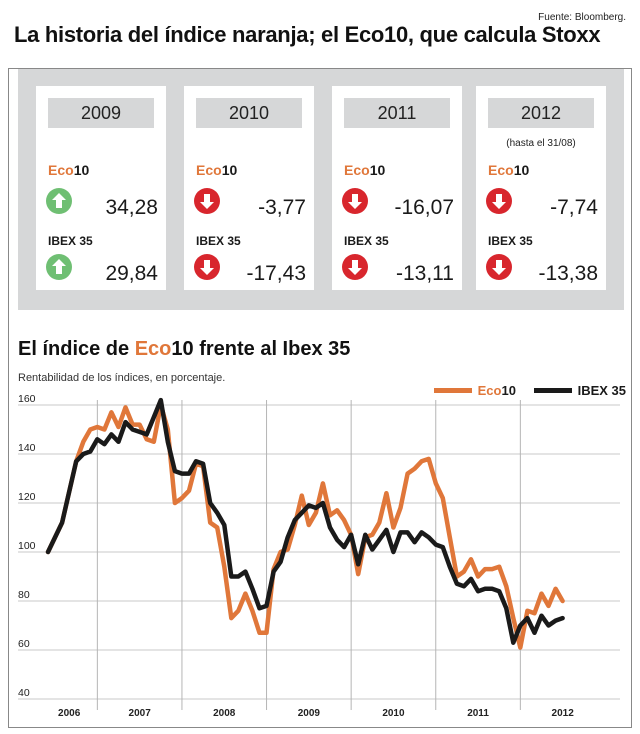  What do you see at coordinates (397, 113) in the screenshot?
I see `card-year: 2011` at bounding box center [397, 113].